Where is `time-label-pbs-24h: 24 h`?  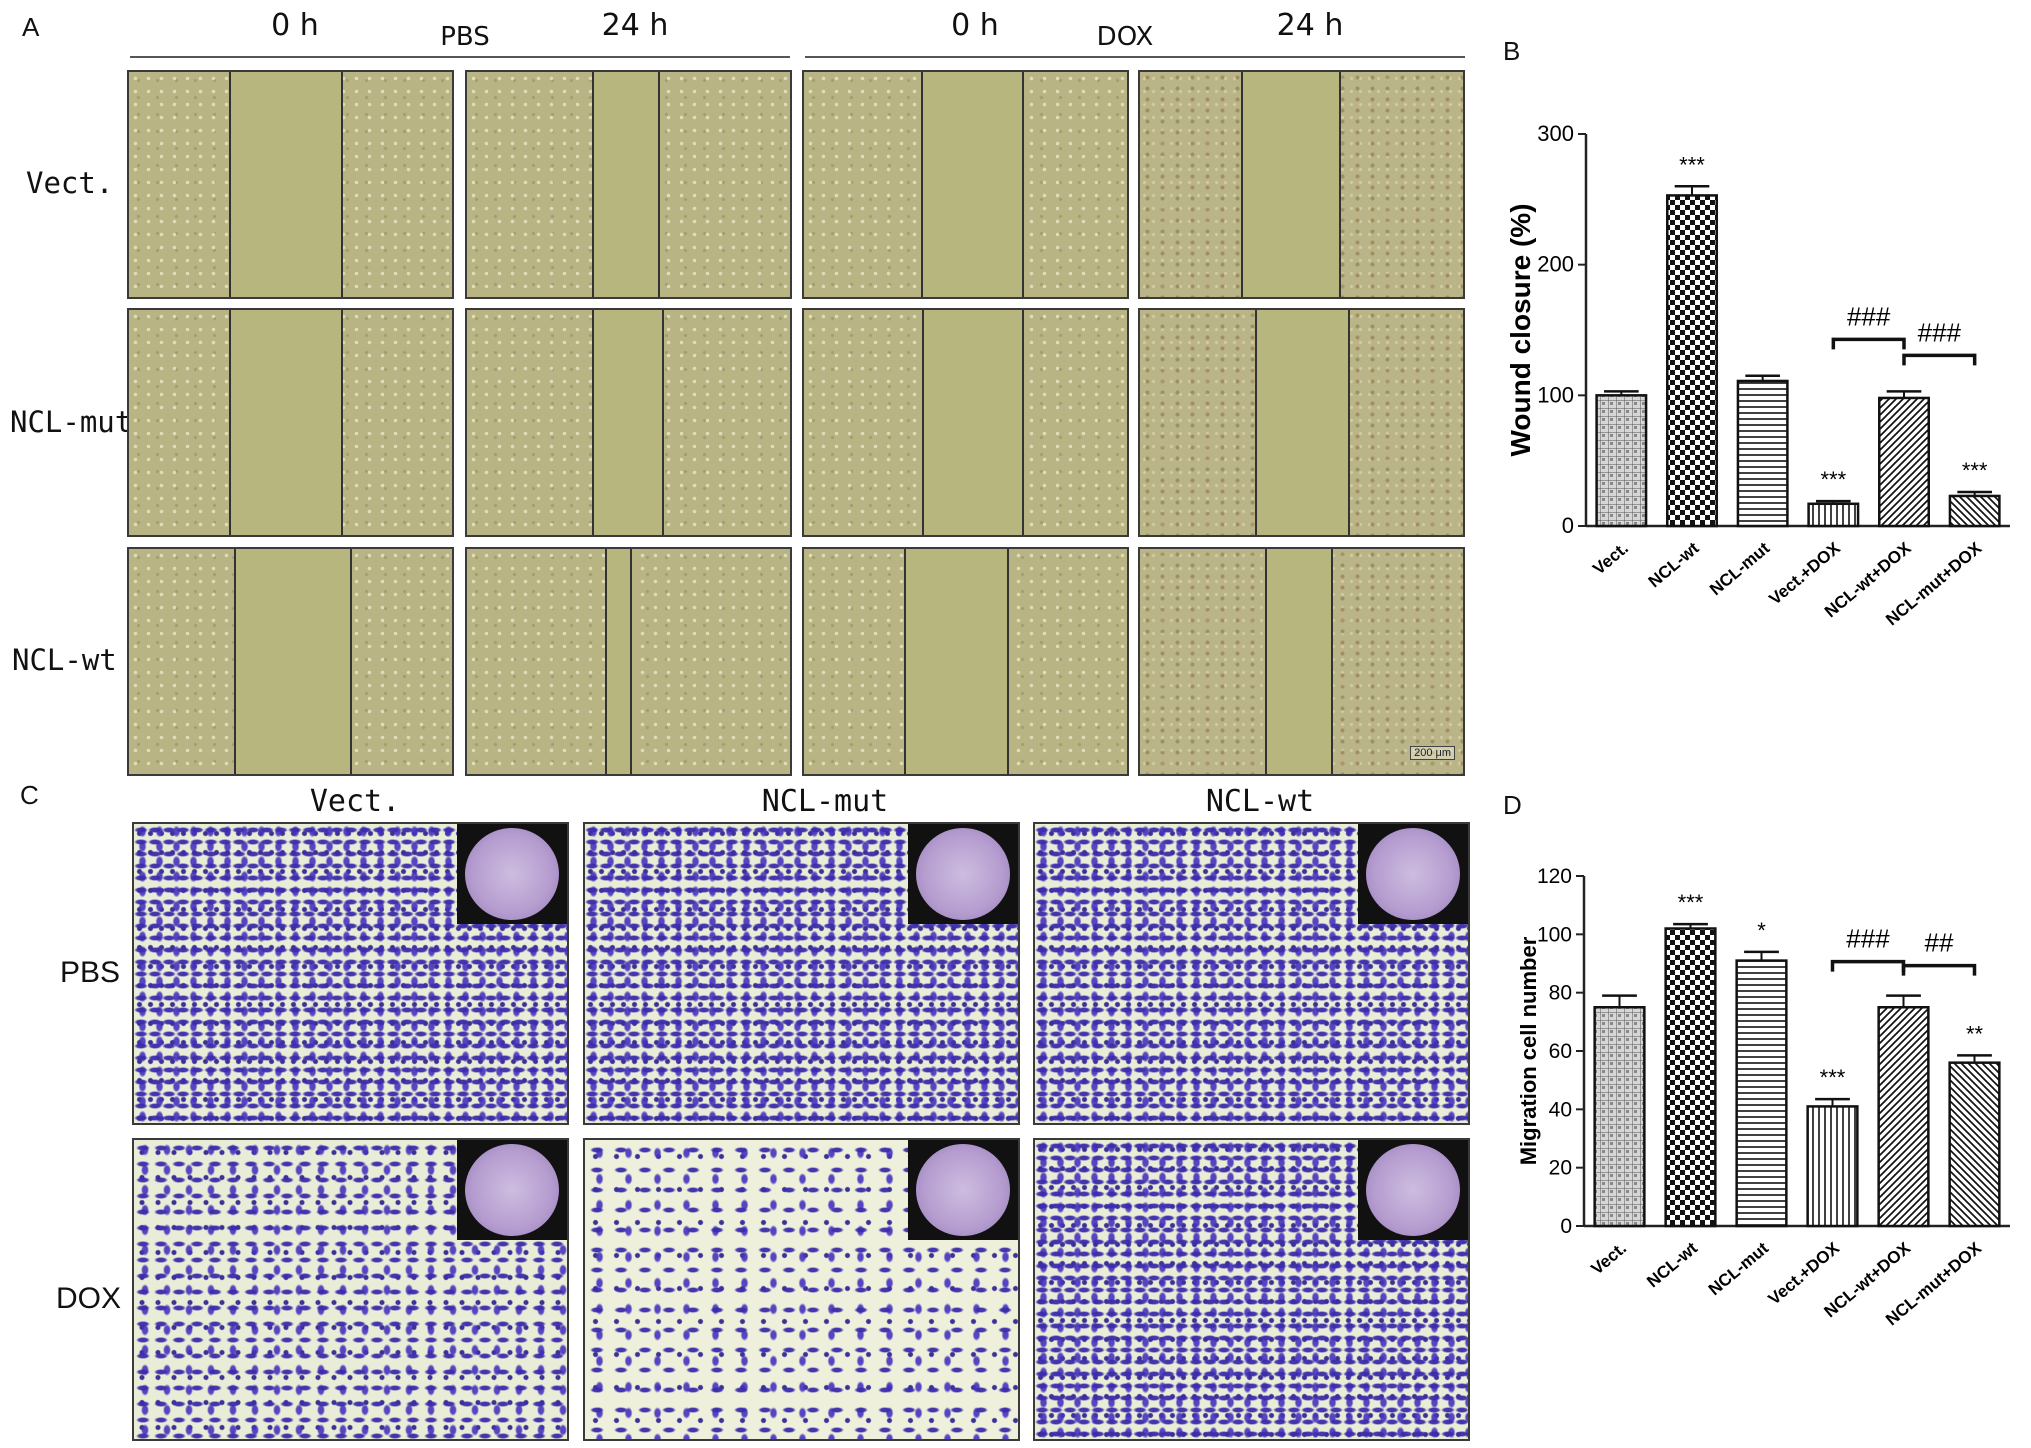
time-label-pbs-24h: 24 h is located at coordinates (635, 25).